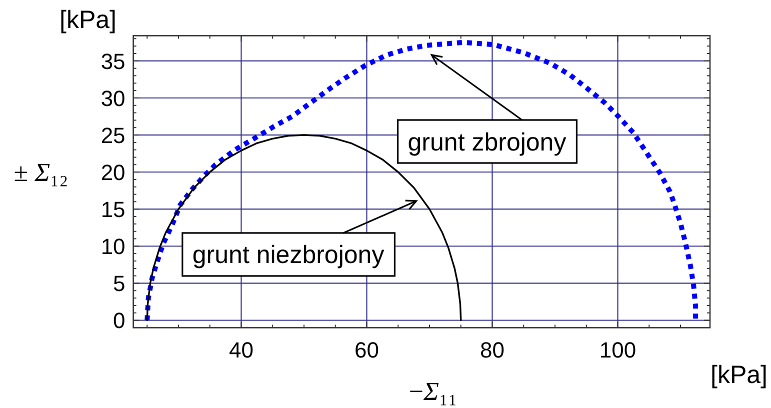 The height and width of the screenshot is (408, 771). Describe the element at coordinates (492, 350) in the screenshot. I see `x-tick-label: 80` at that location.